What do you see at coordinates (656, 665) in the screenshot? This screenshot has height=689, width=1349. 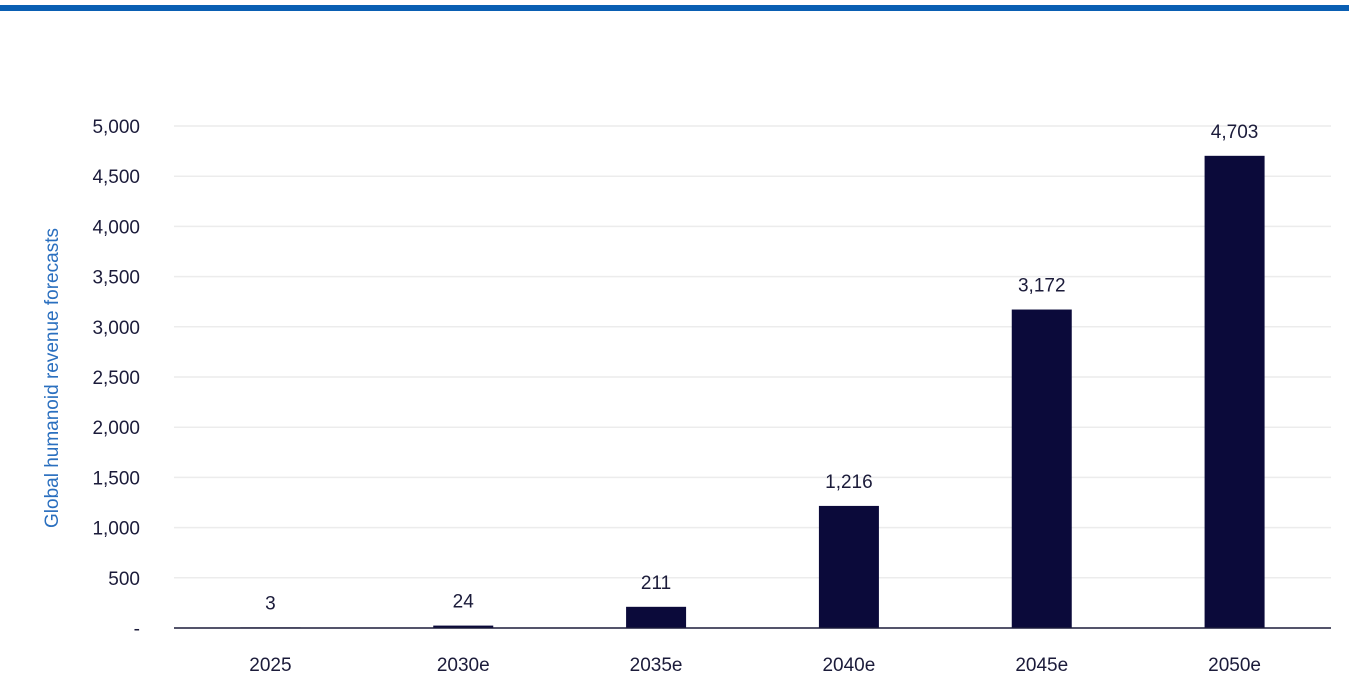 I see `x-tick-label-2035e: 2035e` at bounding box center [656, 665].